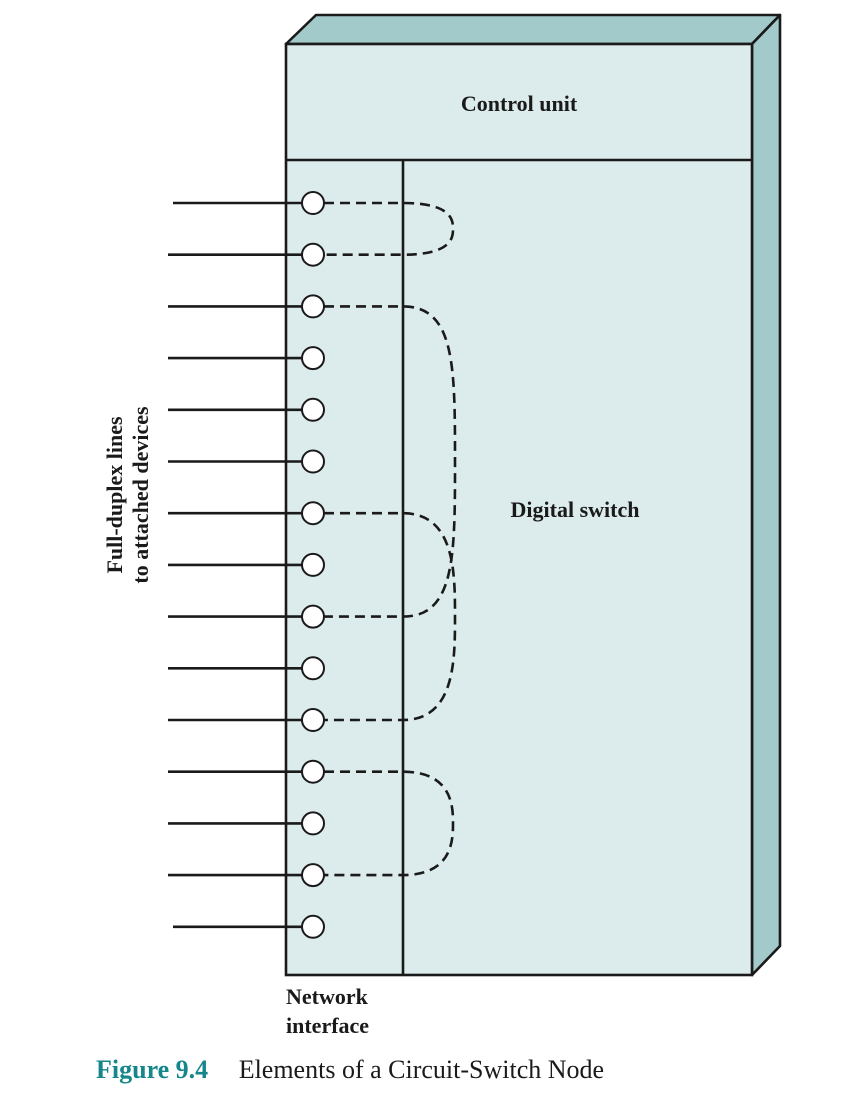  I want to click on full-duplex-lines-label: Full-duplex lines to attached devices, so click(127, 495).